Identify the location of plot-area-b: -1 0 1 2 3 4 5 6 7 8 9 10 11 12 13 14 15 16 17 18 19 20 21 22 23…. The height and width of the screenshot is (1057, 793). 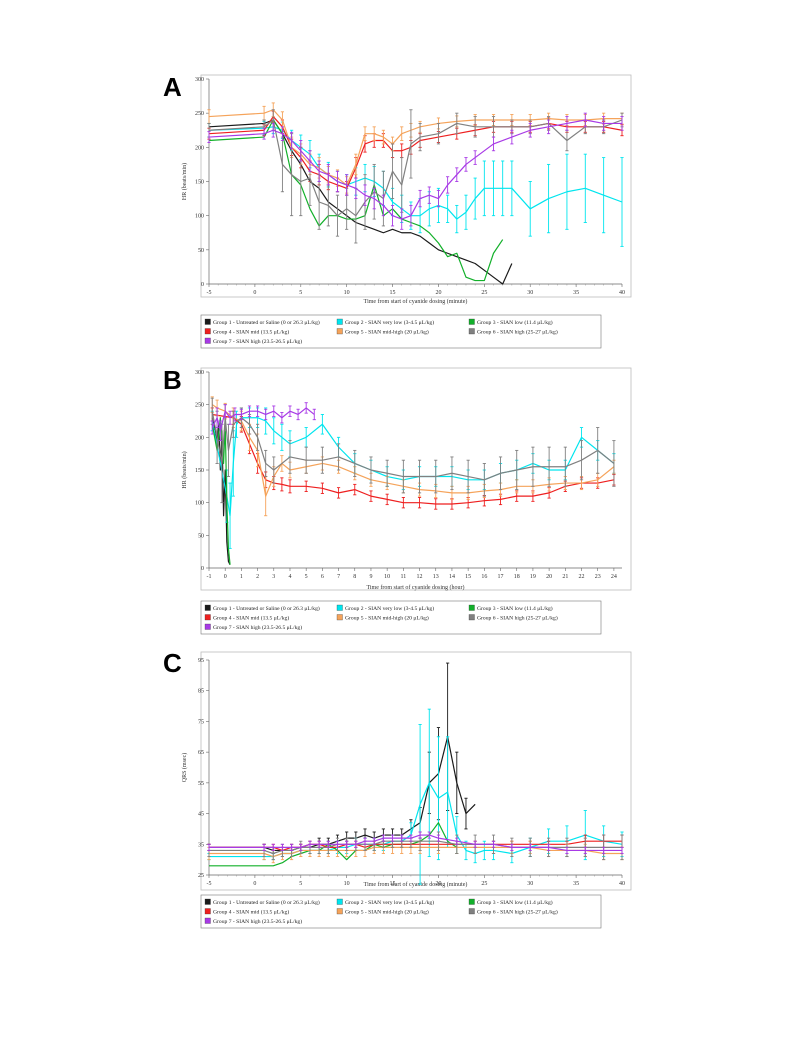
(401, 480).